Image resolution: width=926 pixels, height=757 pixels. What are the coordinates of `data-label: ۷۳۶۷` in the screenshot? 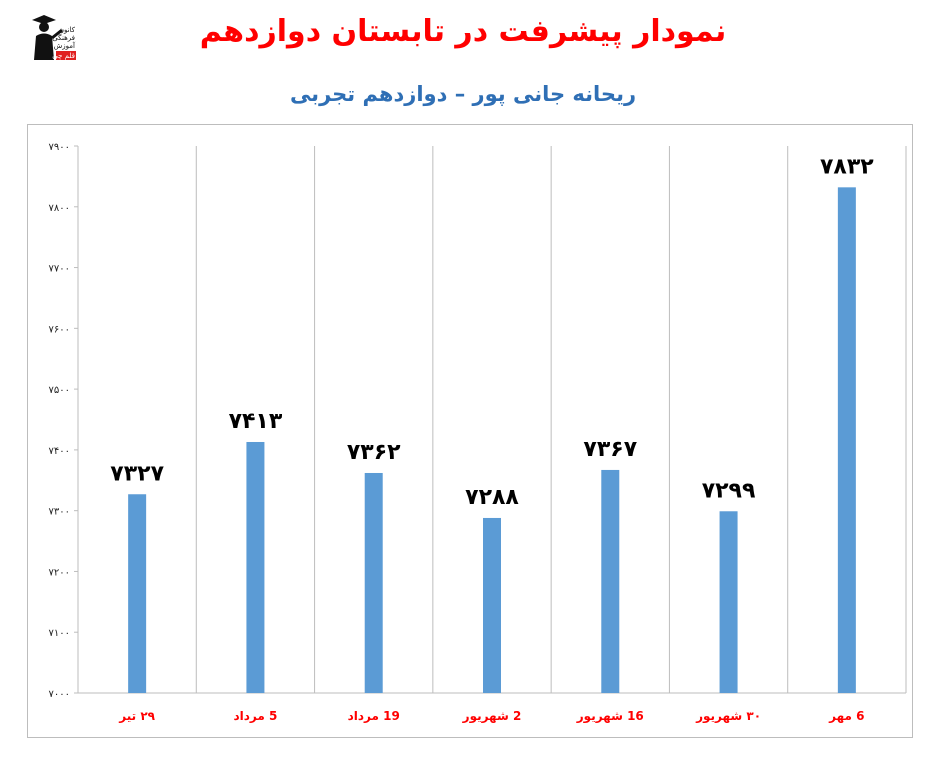 It's located at (610, 449).